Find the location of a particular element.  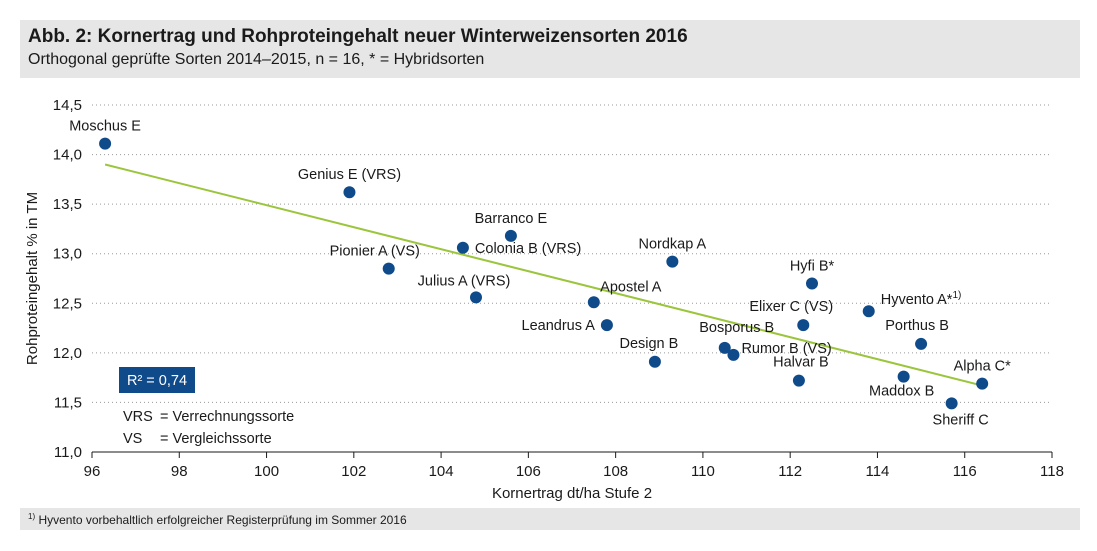

point-label: Halvar B is located at coordinates (801, 363).